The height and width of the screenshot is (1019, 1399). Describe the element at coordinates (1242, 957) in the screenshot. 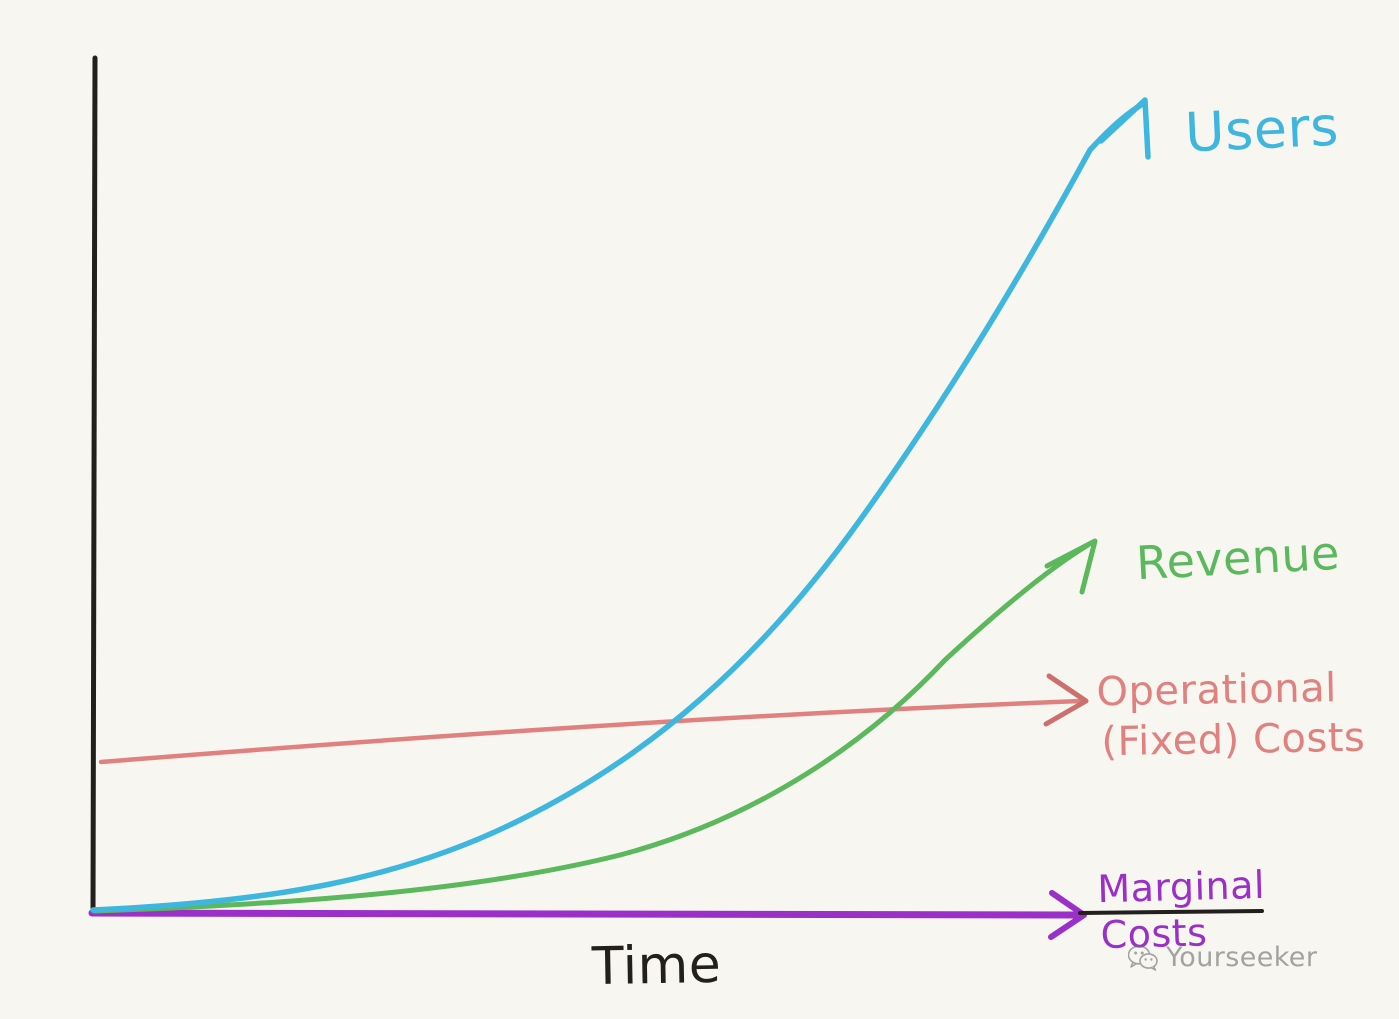

I see `watermark-text: Yourseeker` at that location.